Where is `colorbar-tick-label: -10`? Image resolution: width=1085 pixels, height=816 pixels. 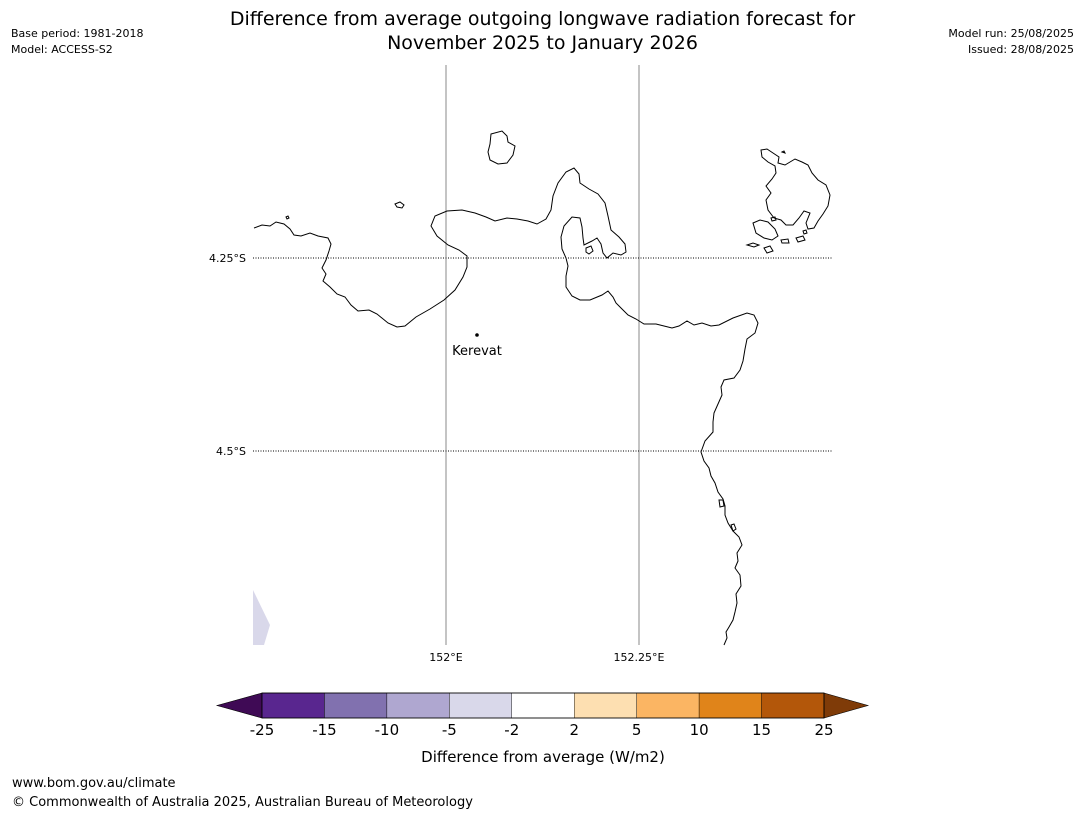 colorbar-tick-label: -10 is located at coordinates (387, 730).